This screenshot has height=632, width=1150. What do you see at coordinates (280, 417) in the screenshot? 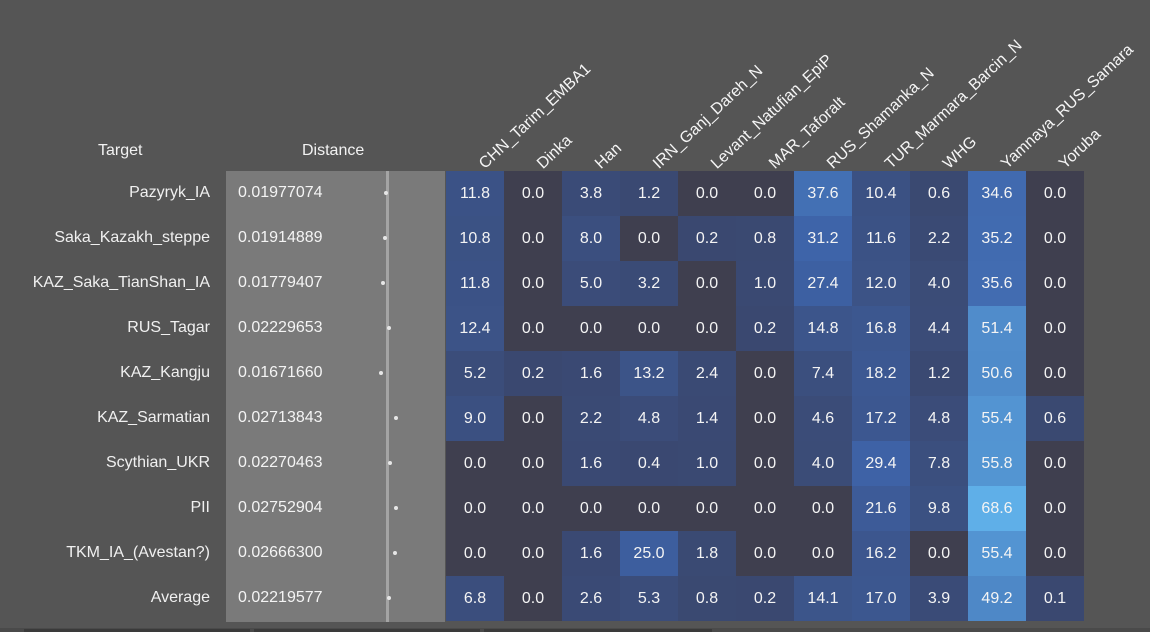
I see `row-distance-value: 0.02713843` at bounding box center [280, 417].